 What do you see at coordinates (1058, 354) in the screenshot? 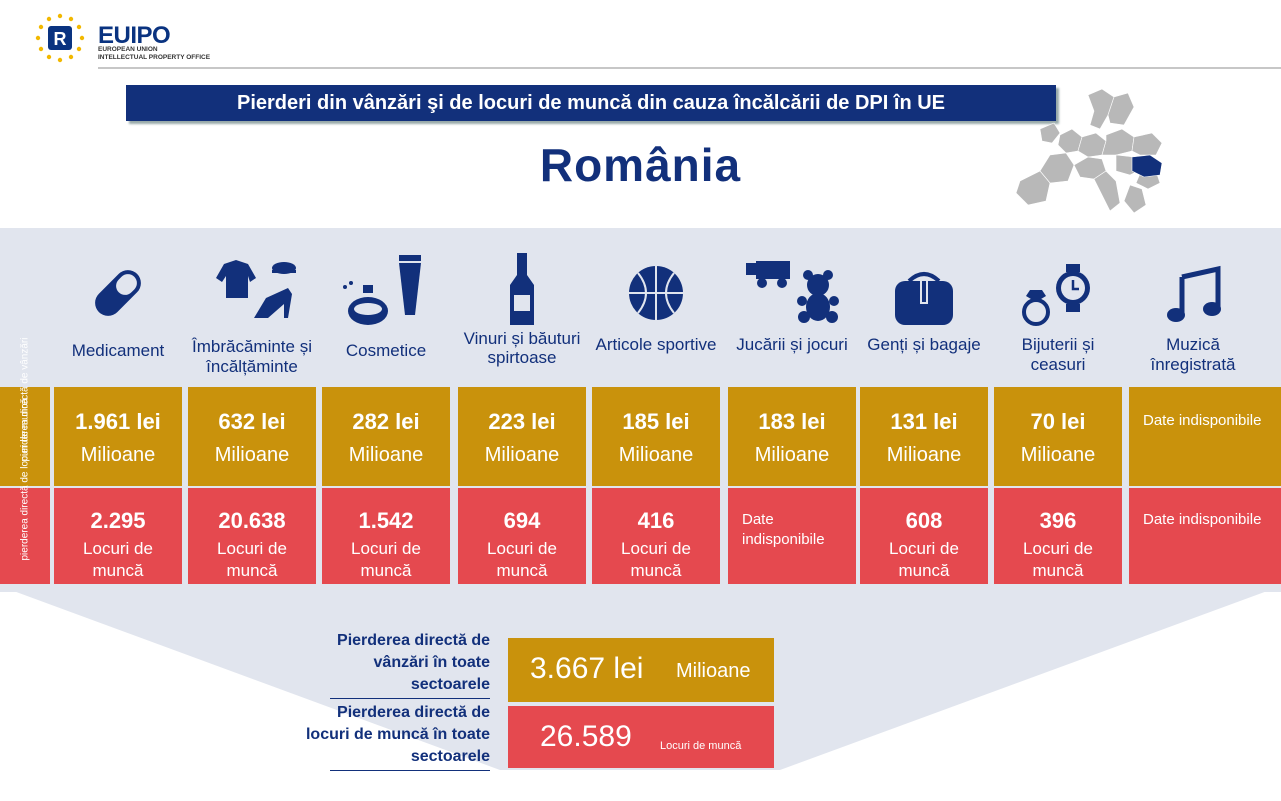
I see `sector-label: Bijuterii și ceasuri` at bounding box center [1058, 354].